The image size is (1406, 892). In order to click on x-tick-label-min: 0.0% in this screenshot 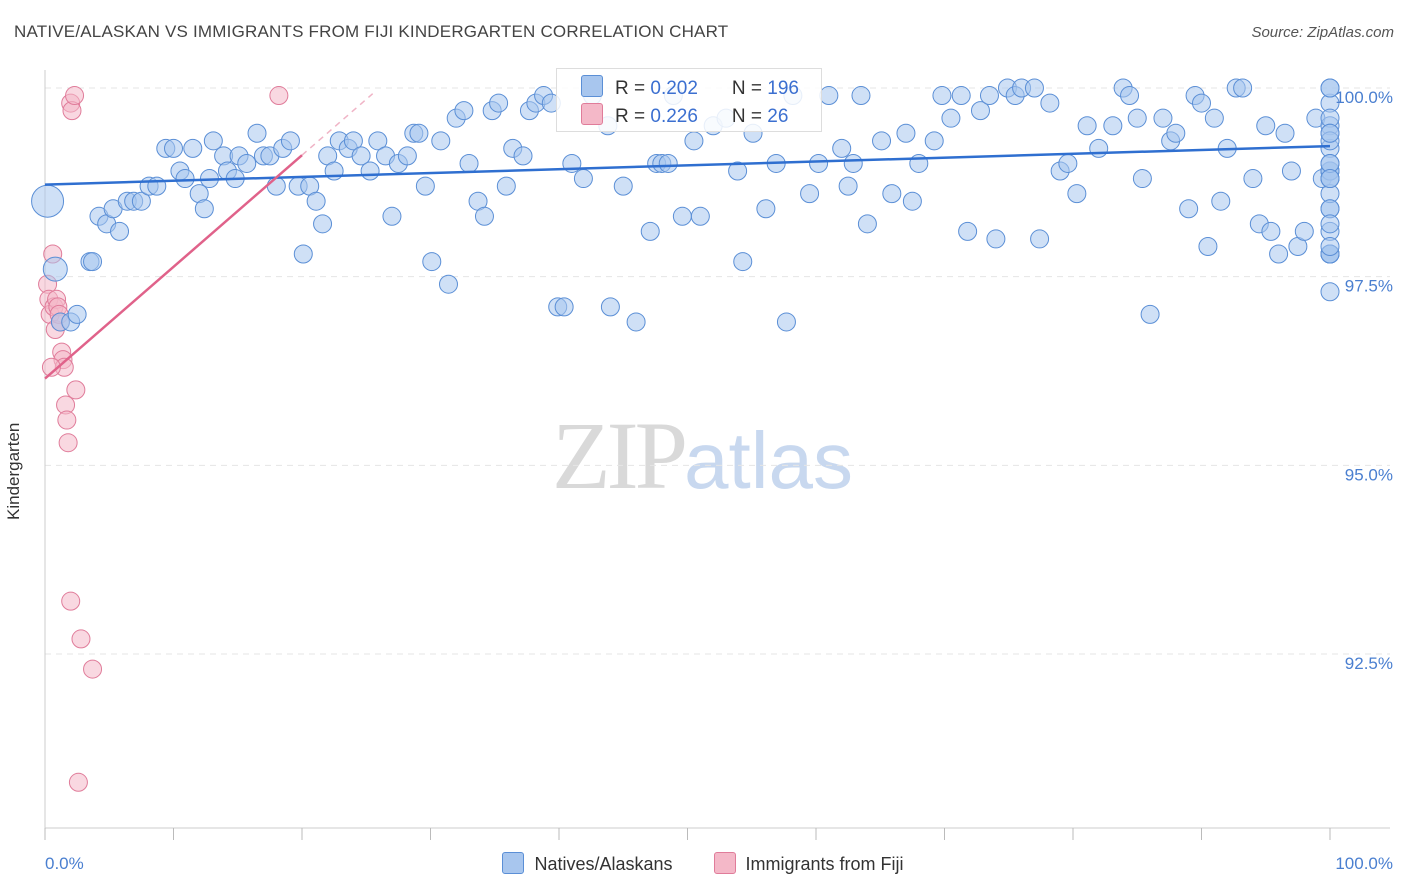, I will do `click(64, 863)`.